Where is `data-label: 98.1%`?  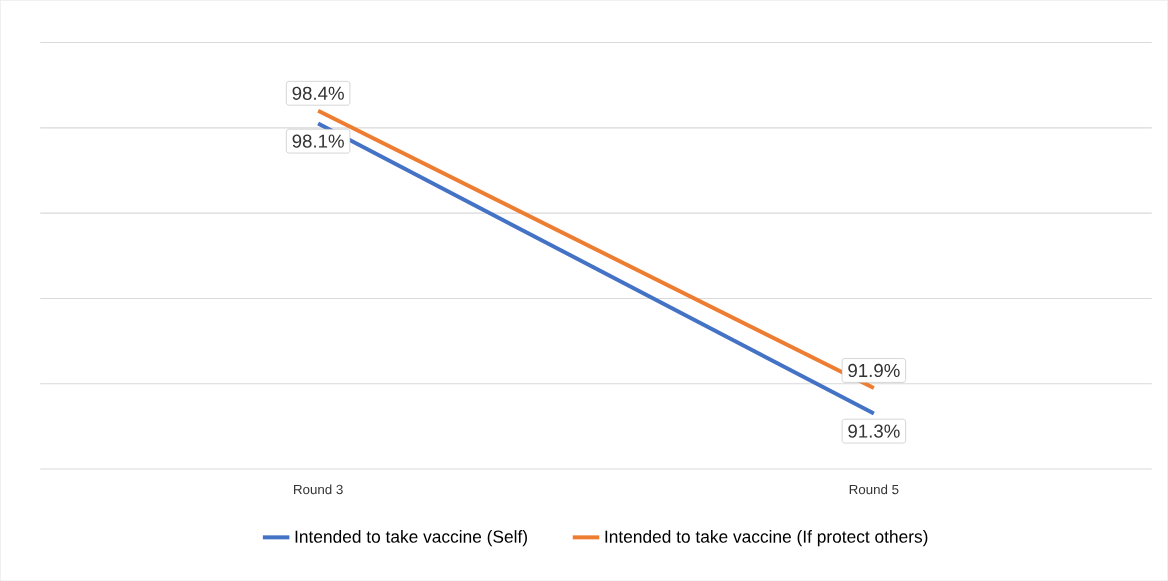
data-label: 98.1% is located at coordinates (318, 141).